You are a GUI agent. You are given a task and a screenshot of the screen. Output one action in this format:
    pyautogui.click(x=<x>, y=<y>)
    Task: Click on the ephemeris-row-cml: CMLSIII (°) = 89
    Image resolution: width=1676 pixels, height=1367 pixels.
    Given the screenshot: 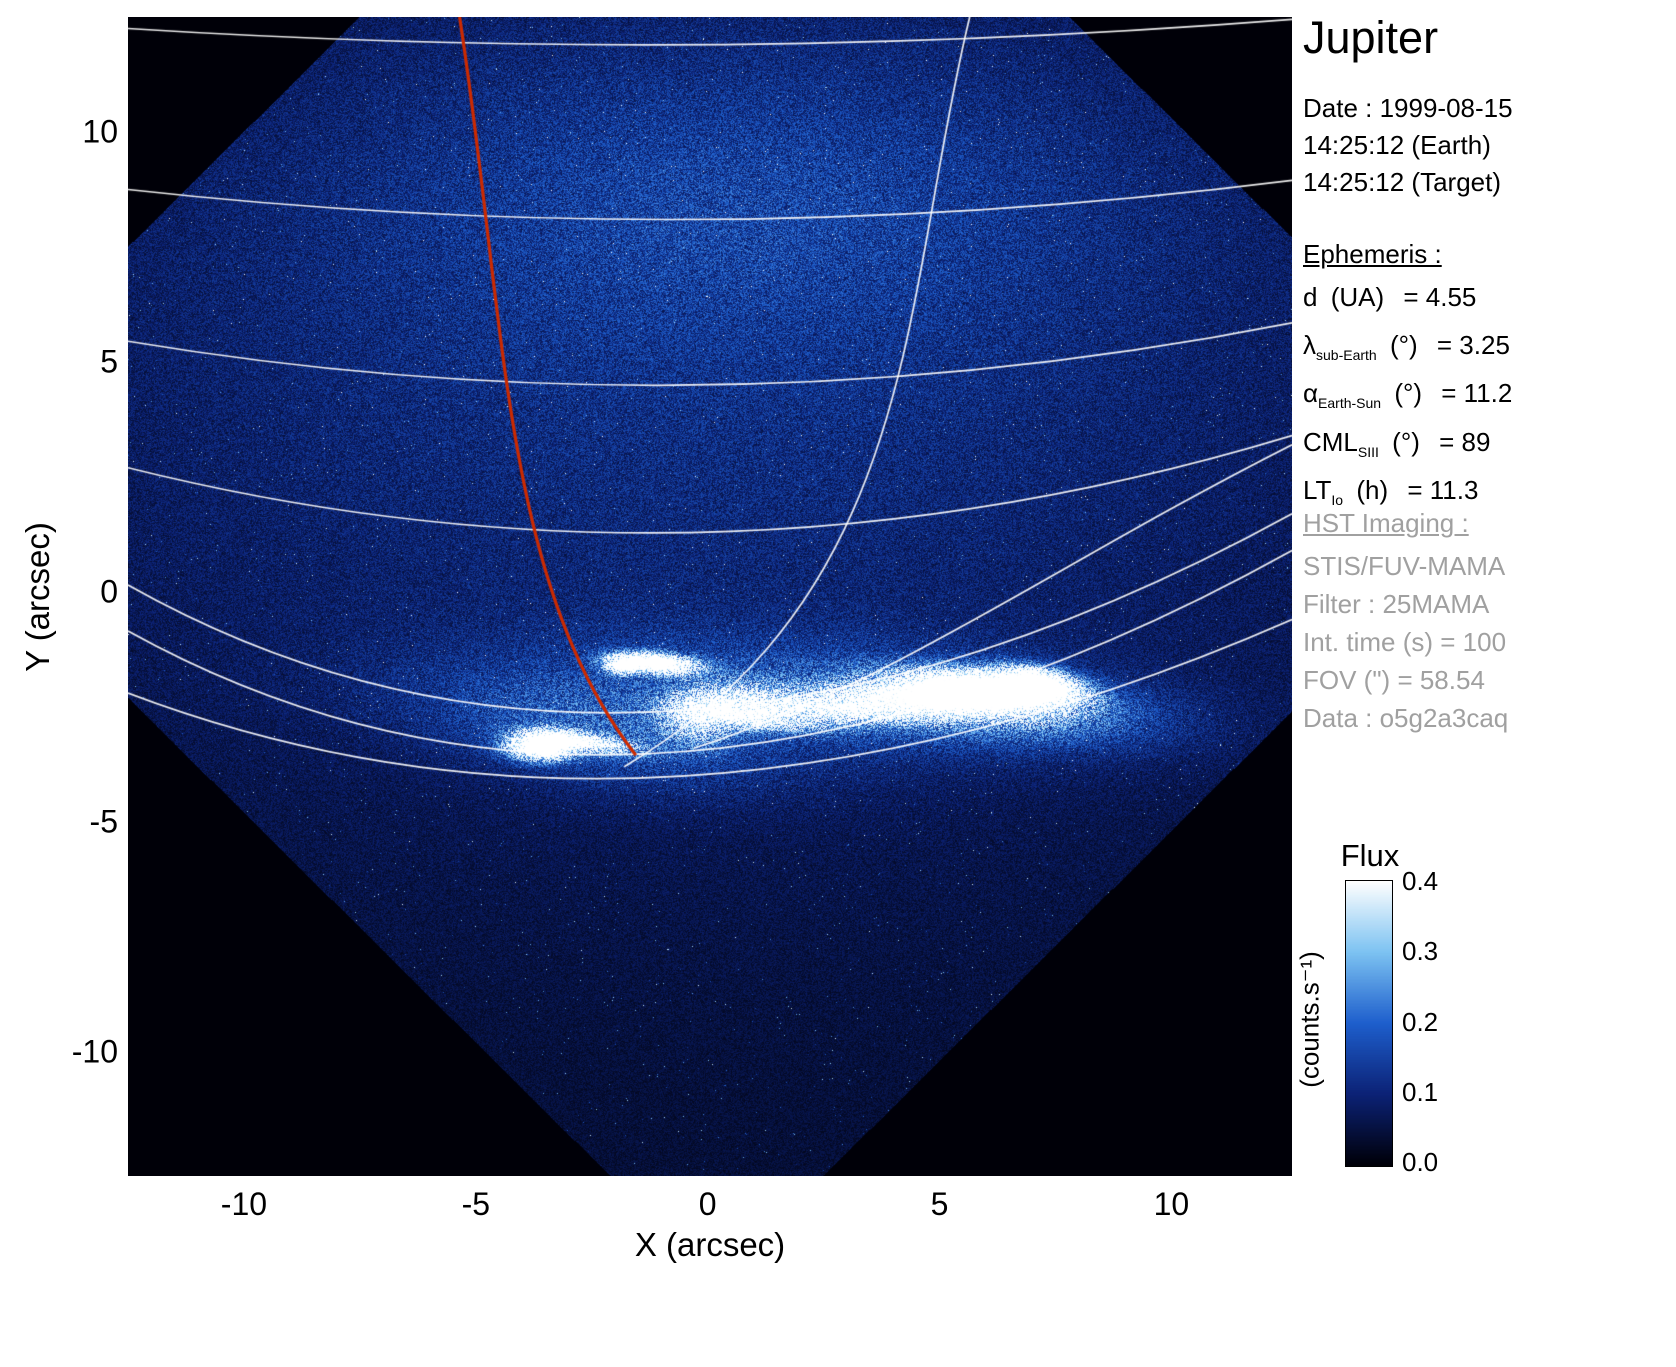 What is the action you would take?
    pyautogui.click(x=1407, y=447)
    